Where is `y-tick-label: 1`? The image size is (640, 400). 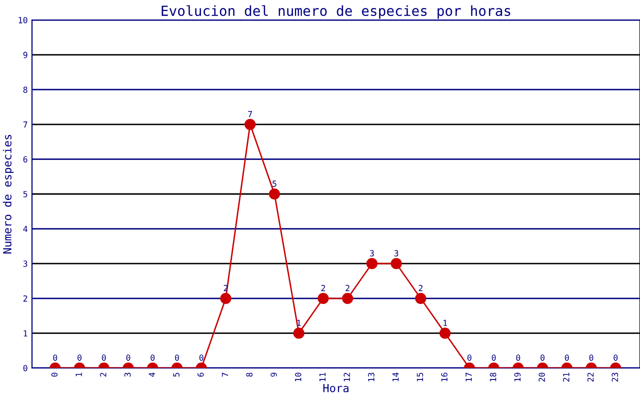
y-tick-label: 1 is located at coordinates (26, 333).